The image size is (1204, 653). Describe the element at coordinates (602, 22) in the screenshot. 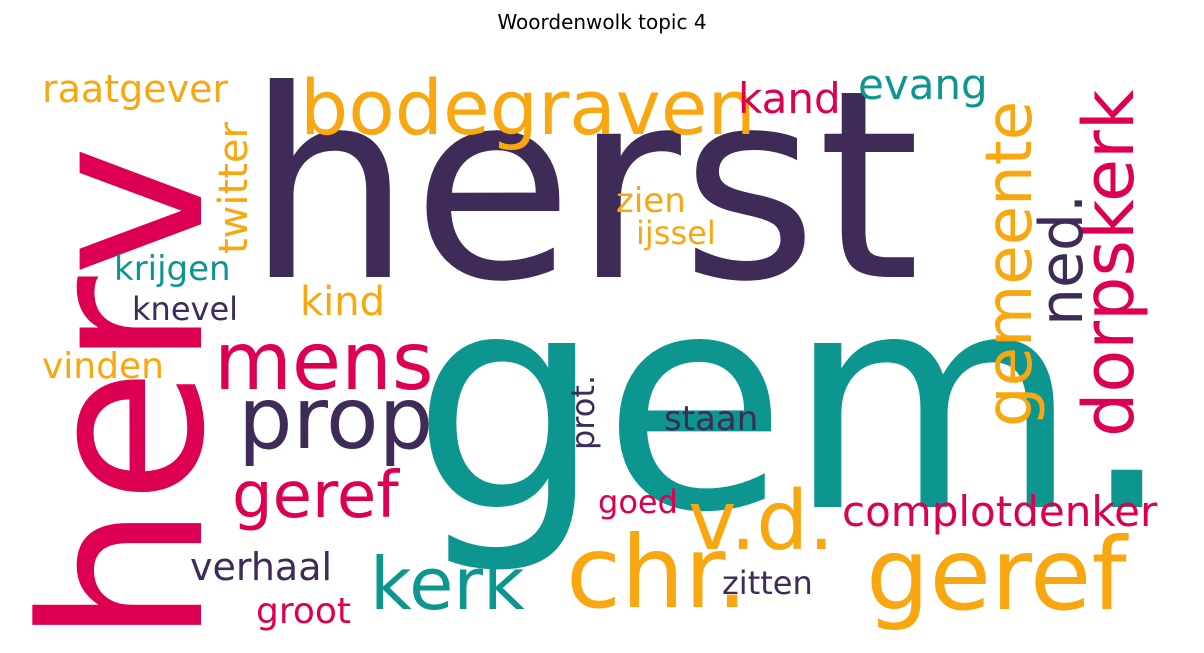

I see `chart-title: Woordenwolk topic 4` at that location.